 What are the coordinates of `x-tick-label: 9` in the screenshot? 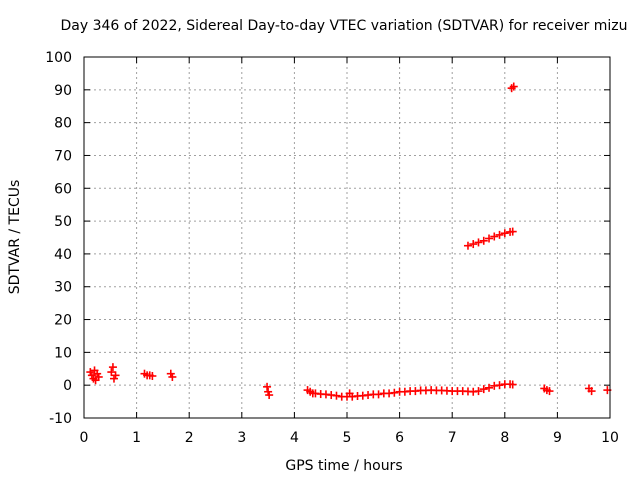 It's located at (557, 438).